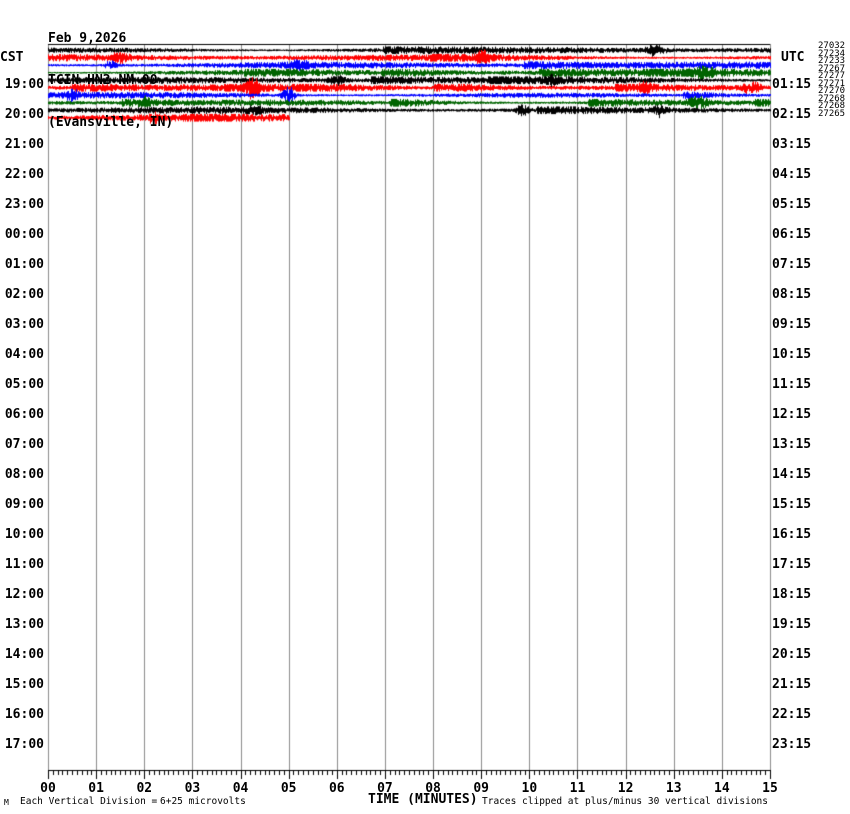 The height and width of the screenshot is (814, 850). I want to click on cst-hour-label: 12:00, so click(24, 594).